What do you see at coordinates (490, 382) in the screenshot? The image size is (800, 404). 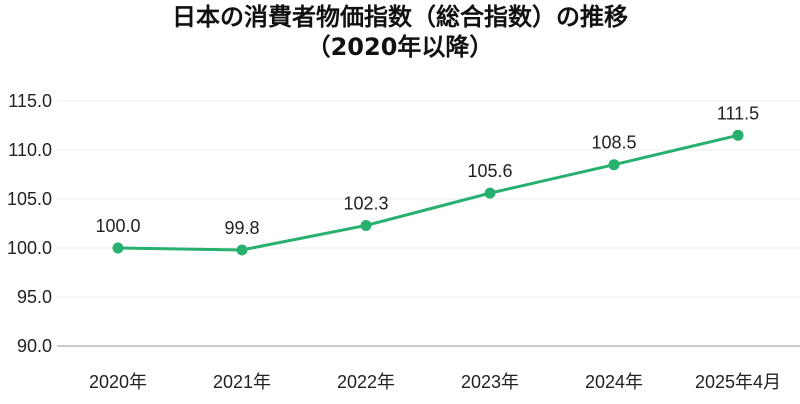 I see `x-tick-label: 2023年` at bounding box center [490, 382].